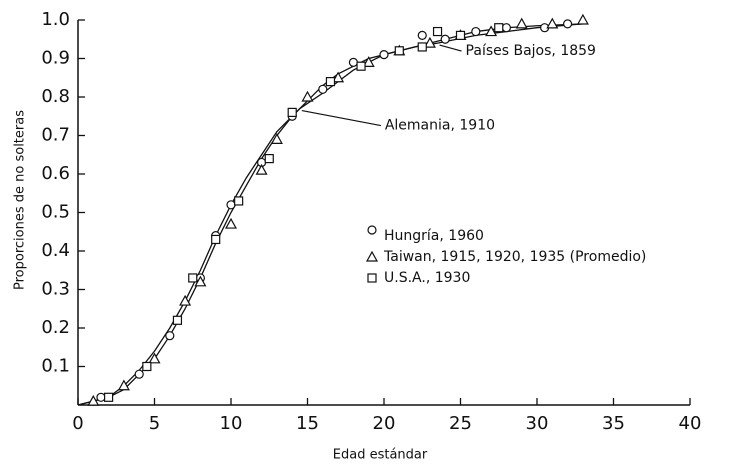  Describe the element at coordinates (55, 58) in the screenshot. I see `y-tick-label: 0.9` at that location.